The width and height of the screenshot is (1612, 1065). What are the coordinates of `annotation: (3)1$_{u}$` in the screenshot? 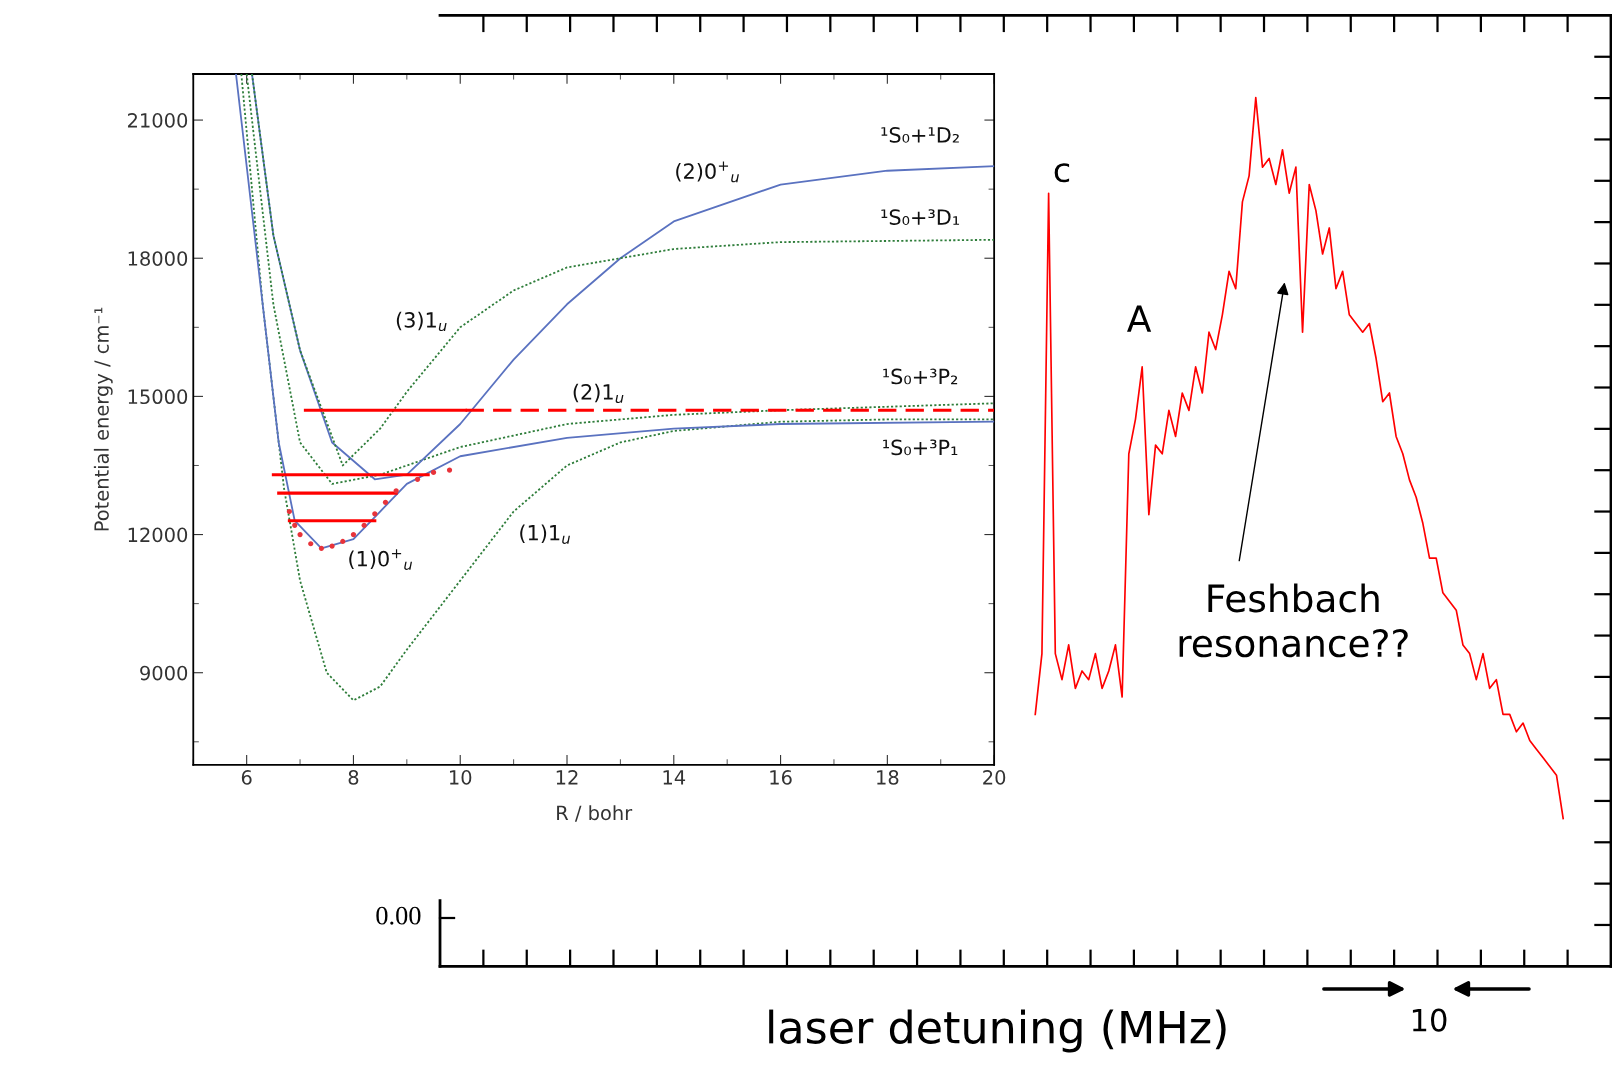 It's located at (421, 321).